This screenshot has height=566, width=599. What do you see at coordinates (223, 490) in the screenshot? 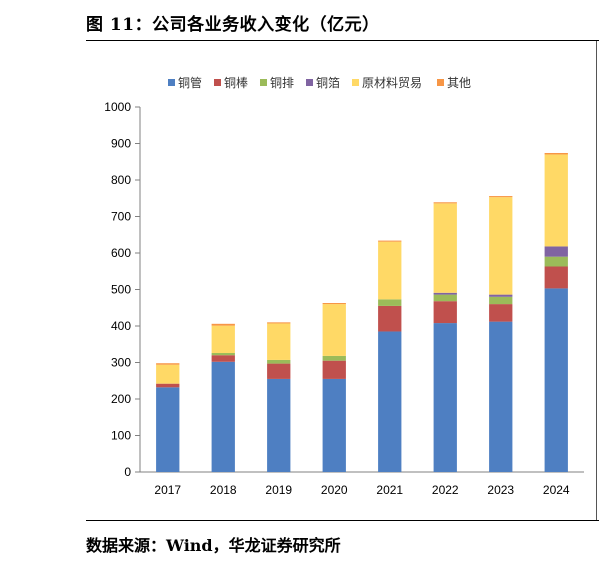
I see `x-tick-label: 2018` at bounding box center [223, 490].